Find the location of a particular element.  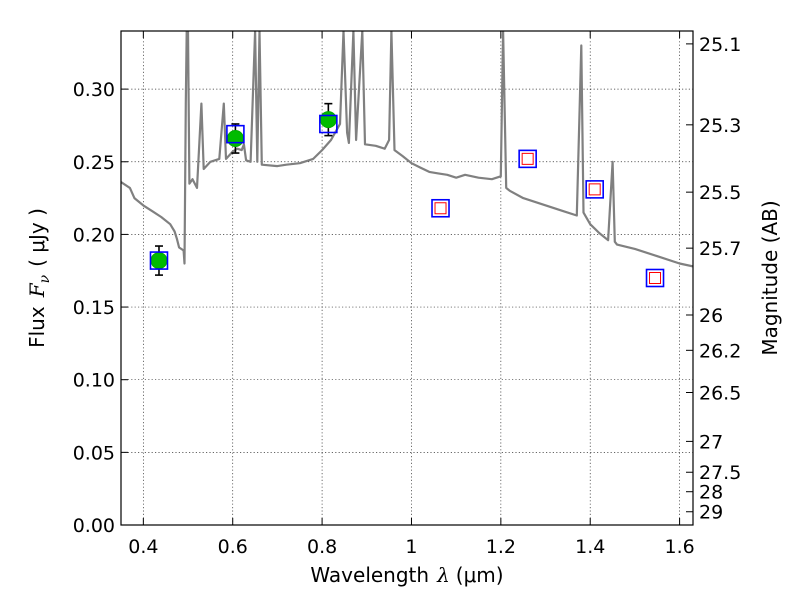

x-tick-label: 1.2 is located at coordinates (501, 547).